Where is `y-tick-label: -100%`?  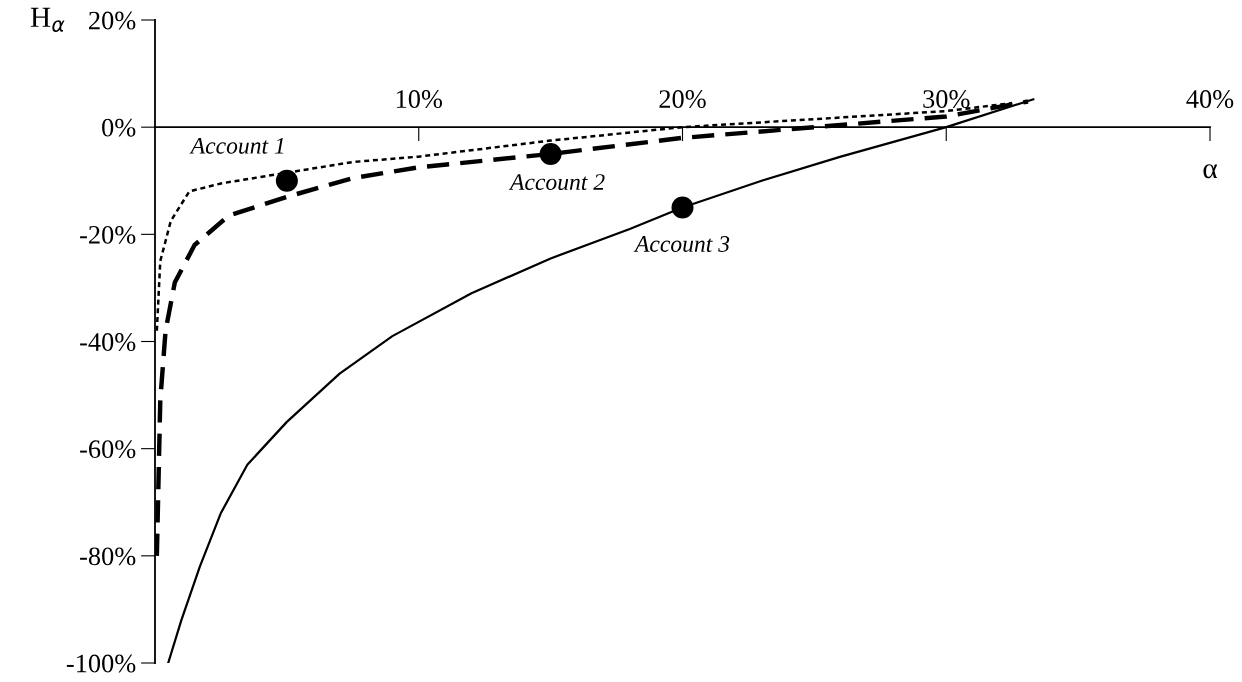 y-tick-label: -100% is located at coordinates (101, 663).